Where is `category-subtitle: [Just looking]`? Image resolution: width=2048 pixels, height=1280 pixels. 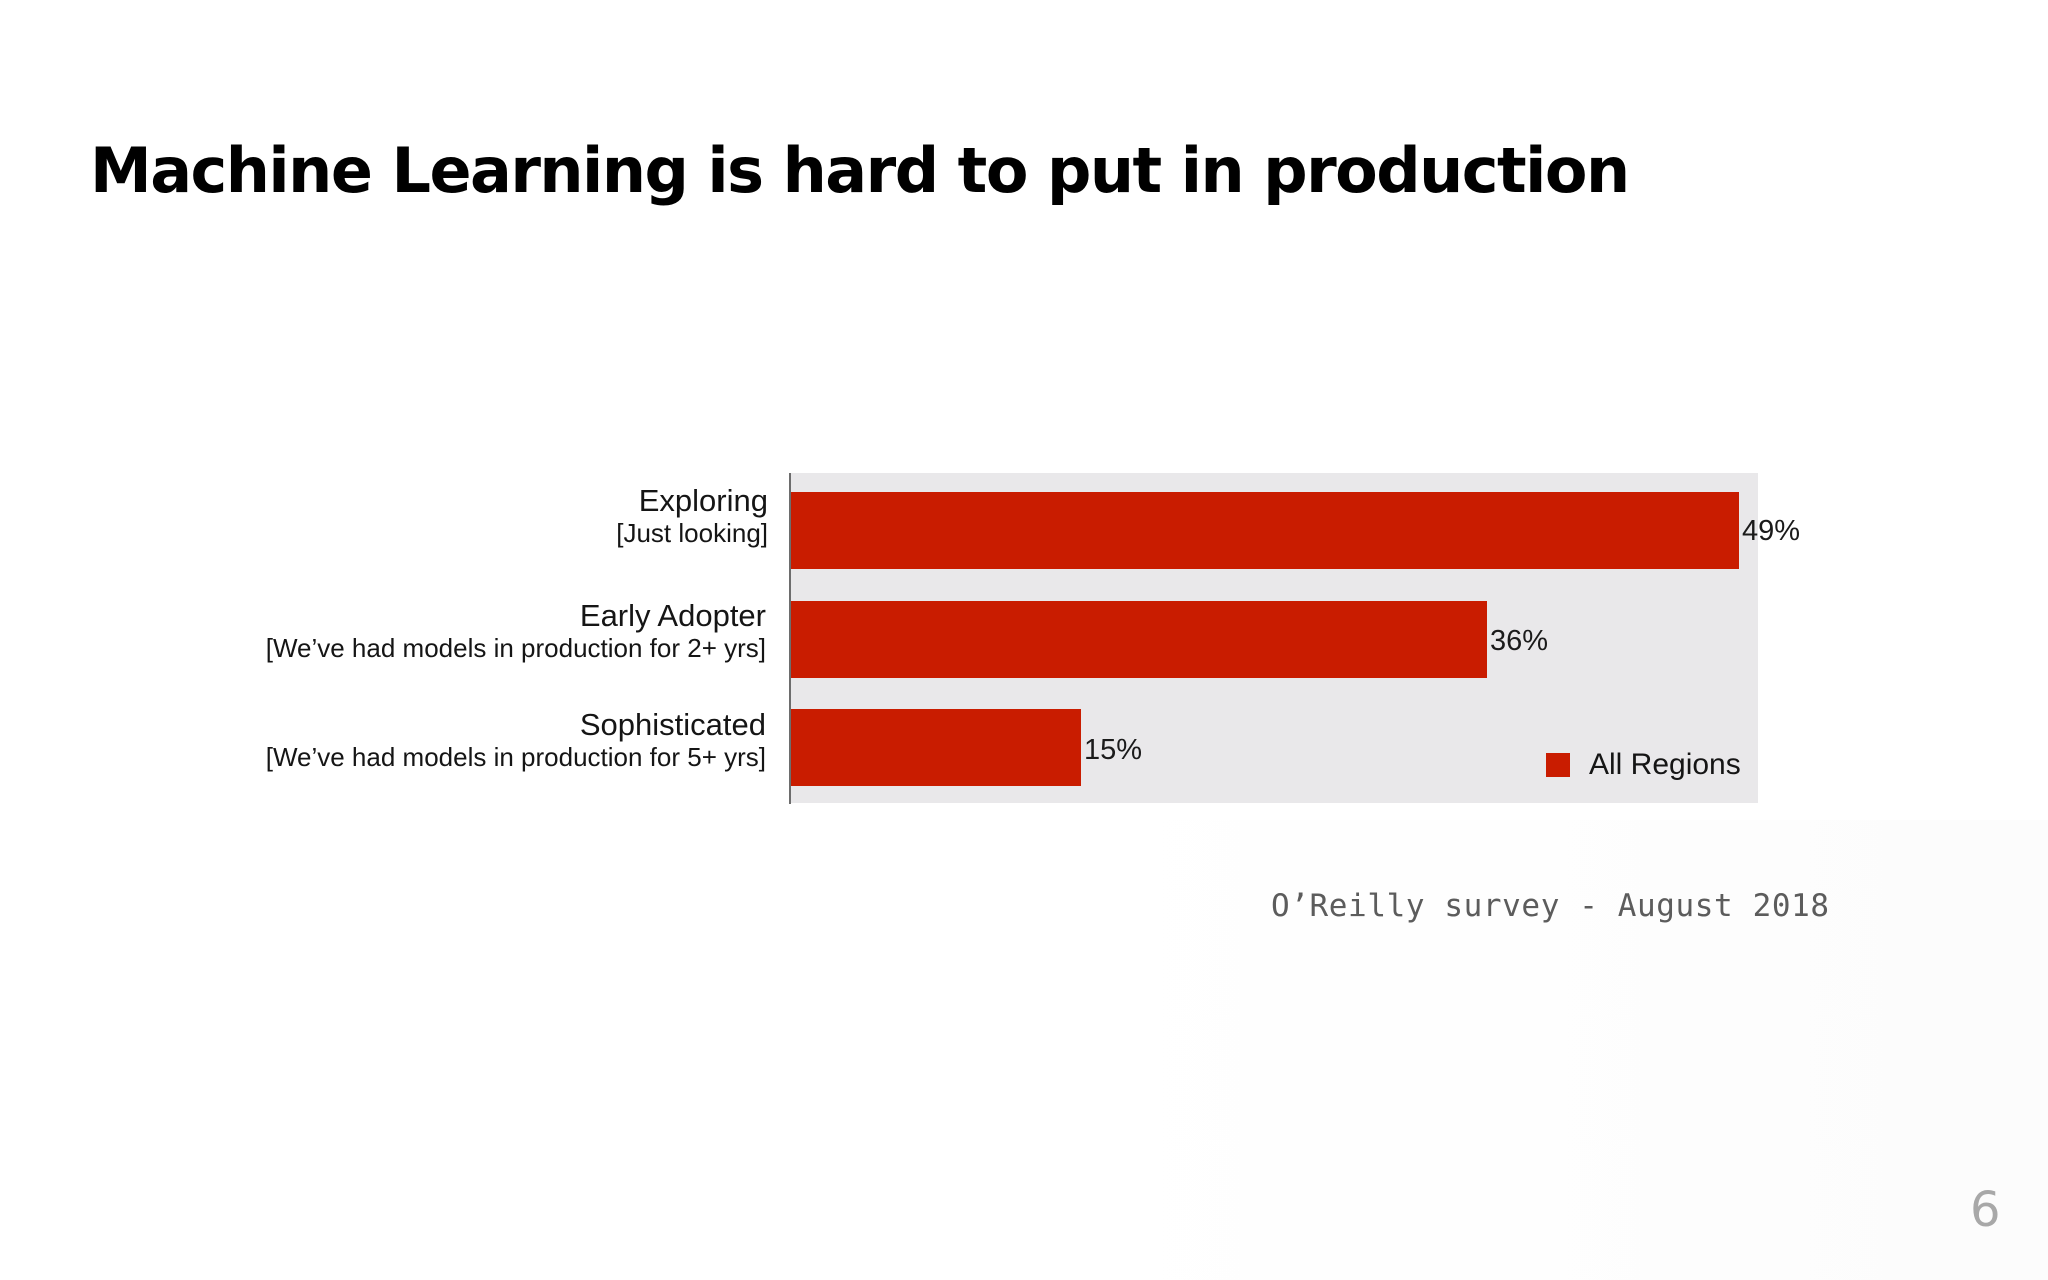 category-subtitle: [Just looking] is located at coordinates (692, 533).